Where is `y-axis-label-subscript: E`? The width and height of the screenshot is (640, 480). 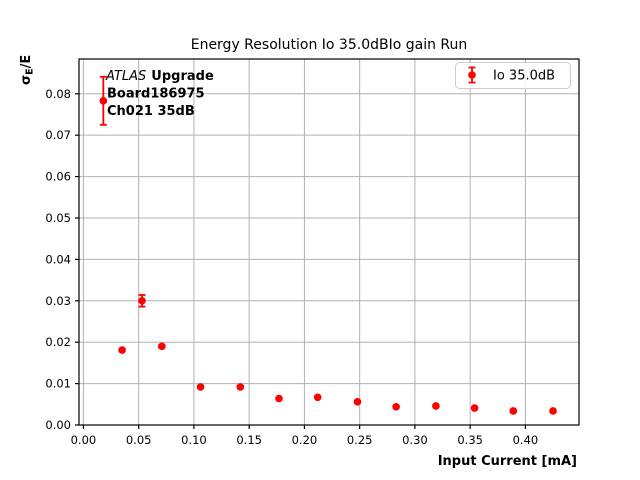 y-axis-label-subscript: E is located at coordinates (30, 71).